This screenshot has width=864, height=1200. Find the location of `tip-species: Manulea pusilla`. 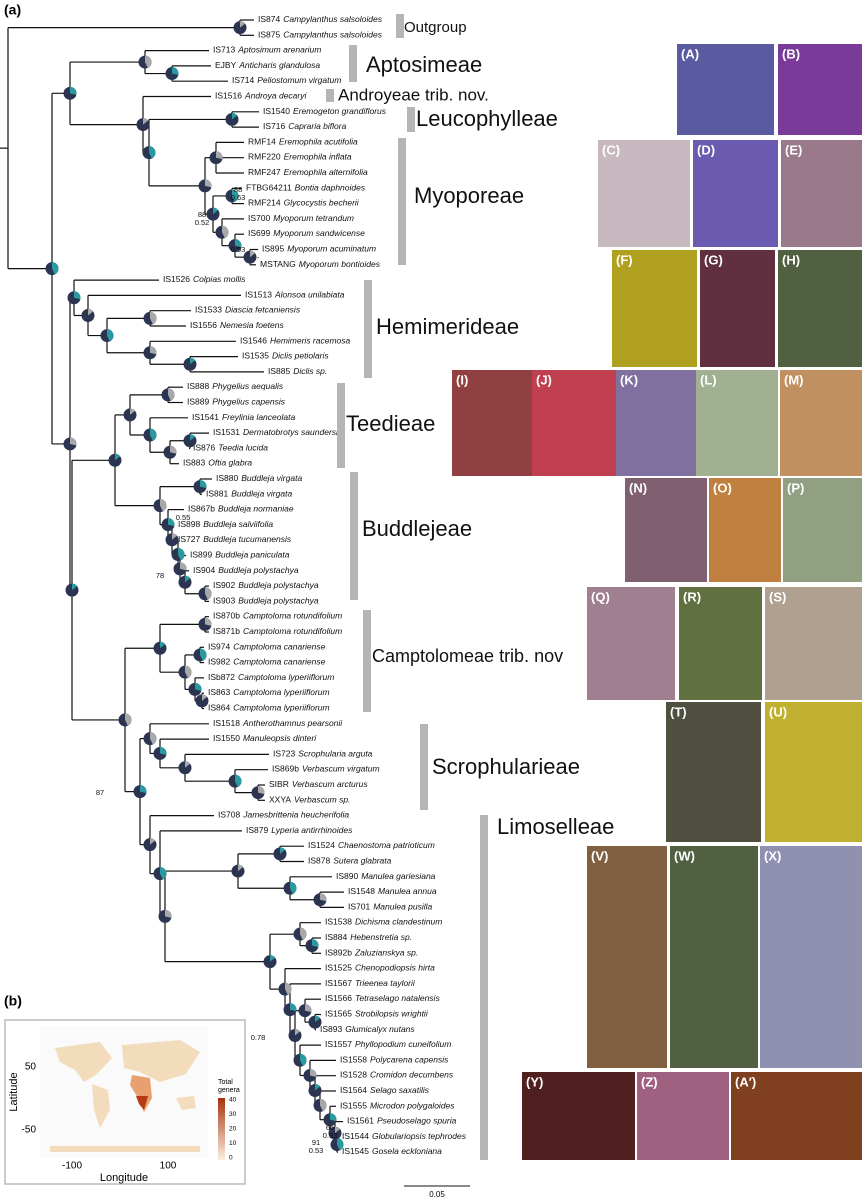

tip-species: Manulea pusilla is located at coordinates (402, 907).